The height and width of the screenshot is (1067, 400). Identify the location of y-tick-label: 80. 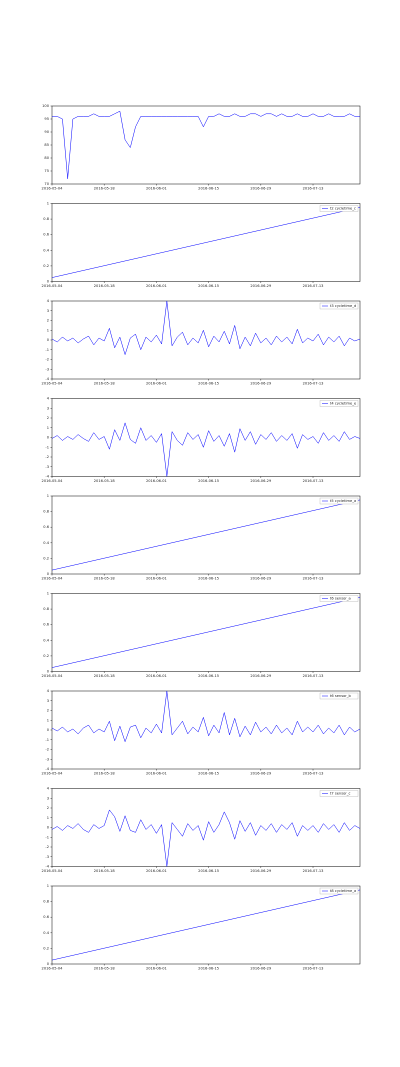
(46, 158).